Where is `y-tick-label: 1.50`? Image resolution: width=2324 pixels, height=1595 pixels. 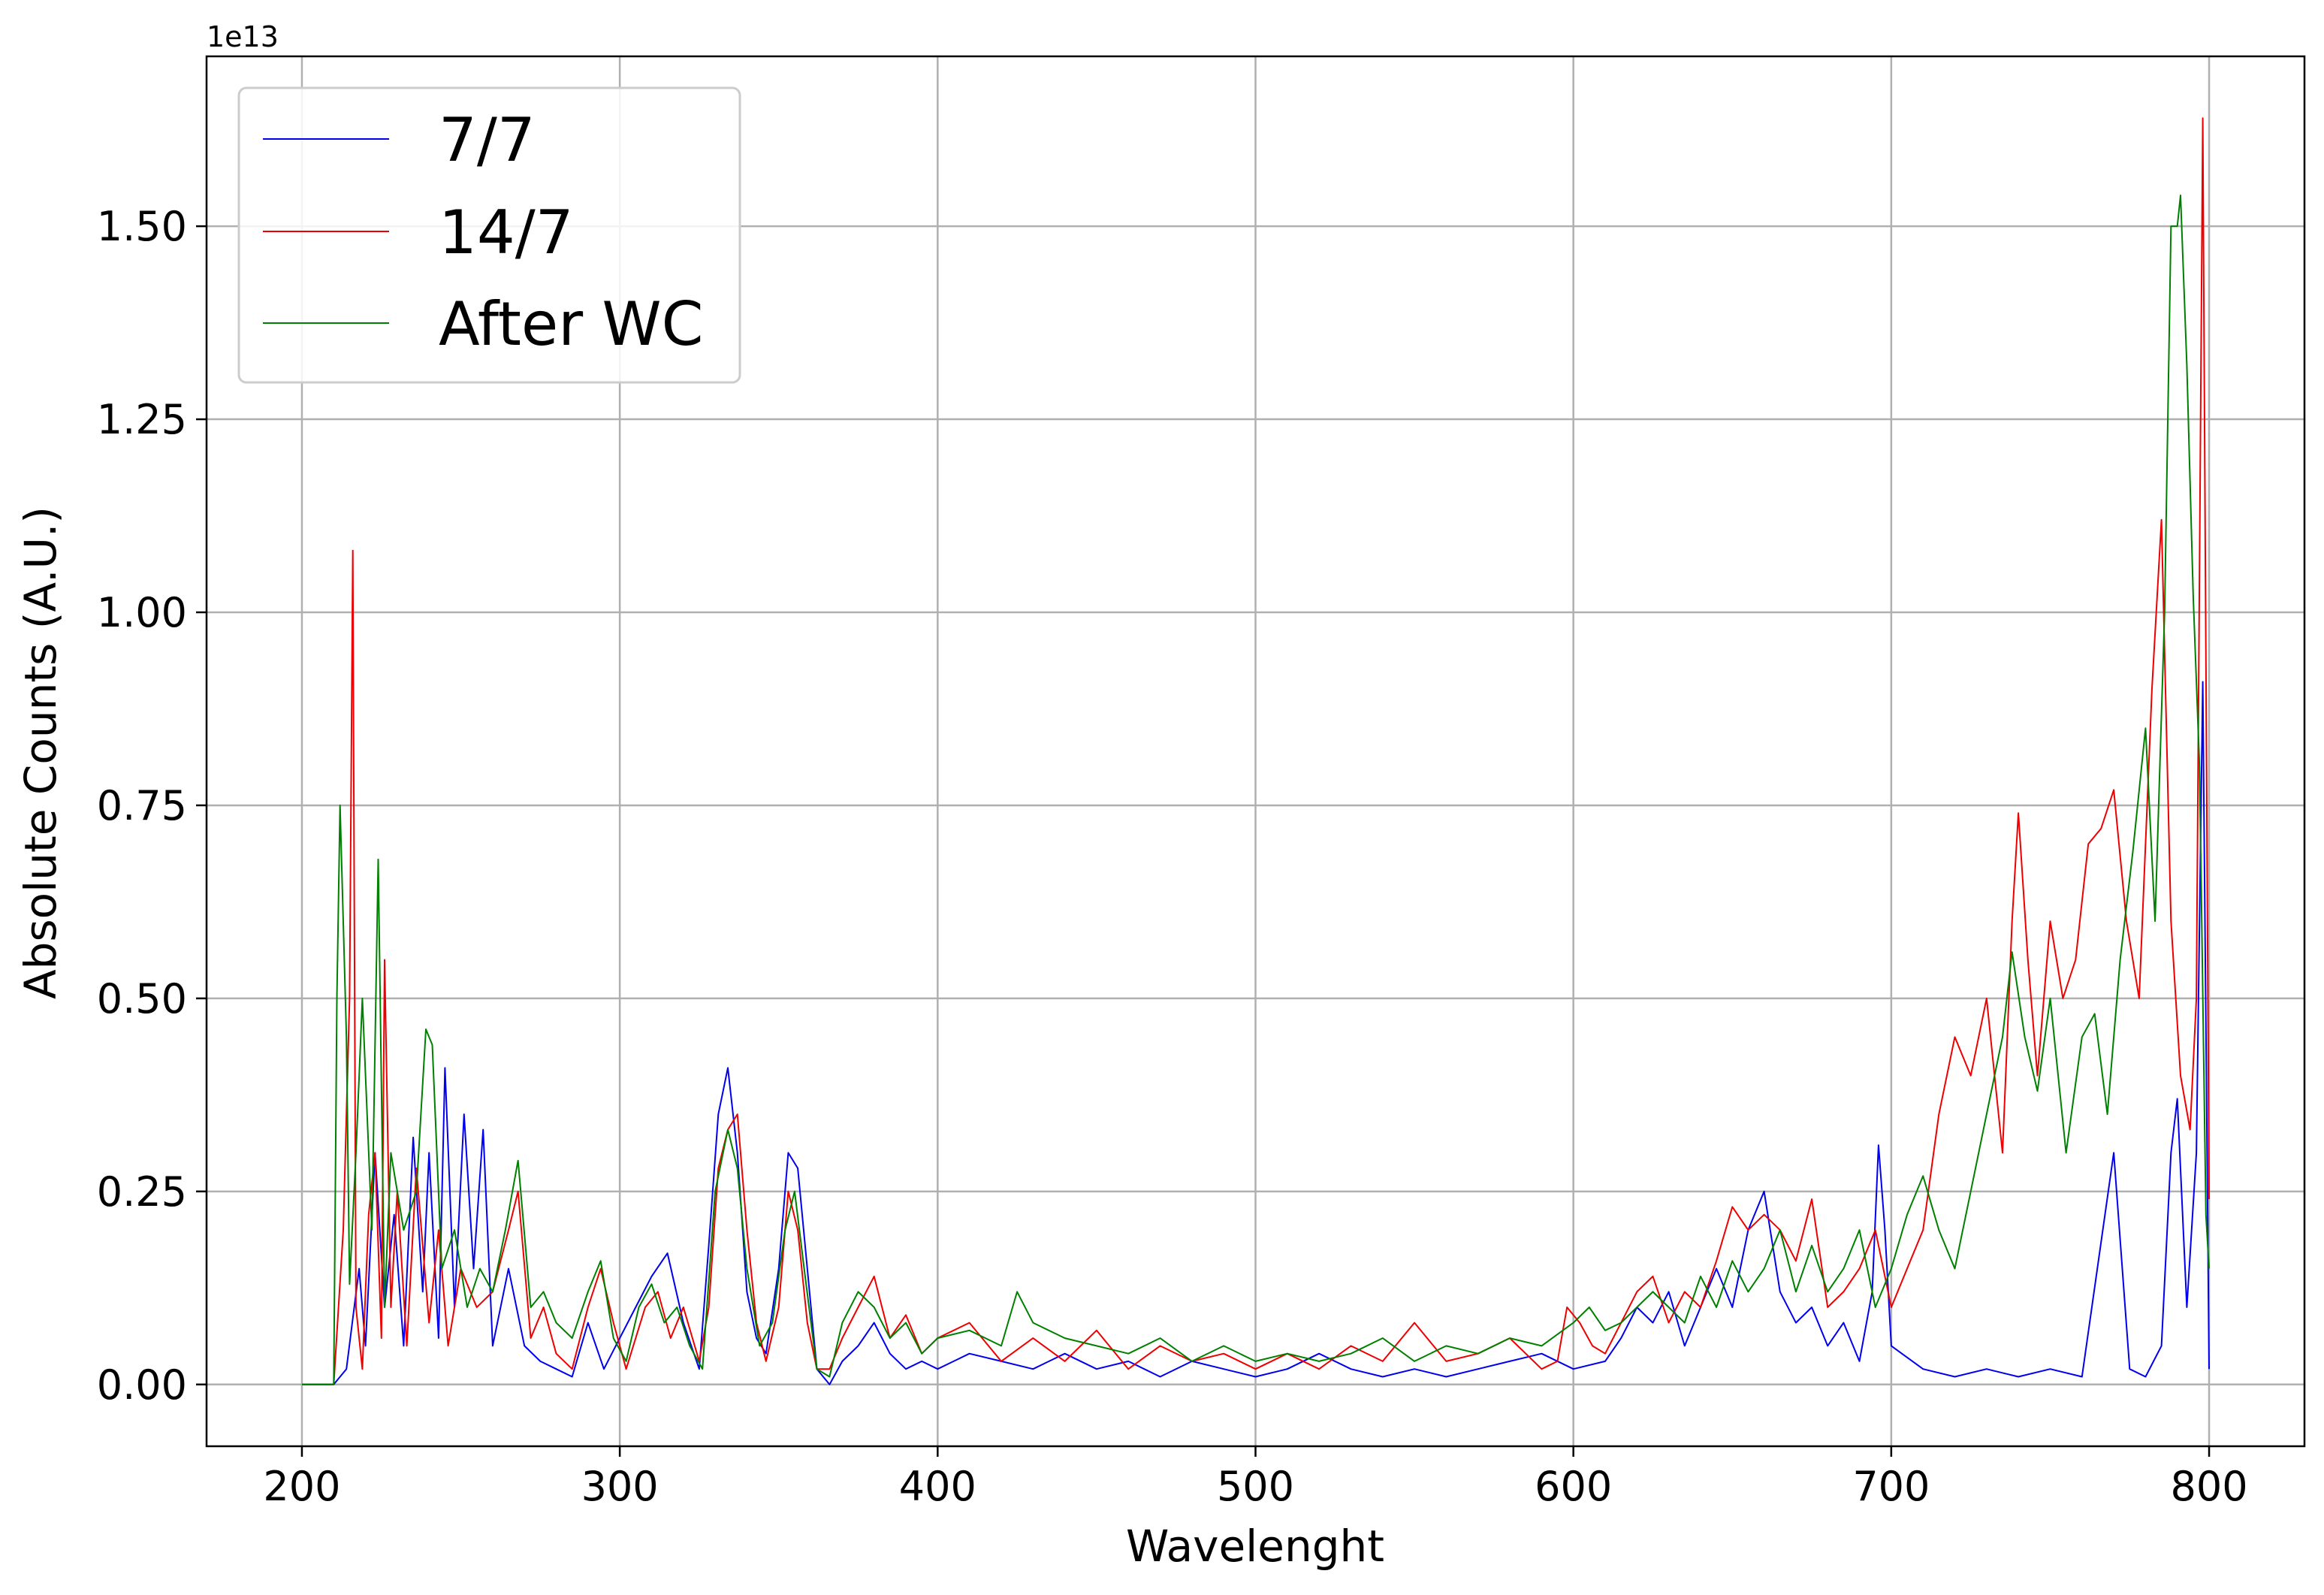
y-tick-label: 1.50 is located at coordinates (142, 226).